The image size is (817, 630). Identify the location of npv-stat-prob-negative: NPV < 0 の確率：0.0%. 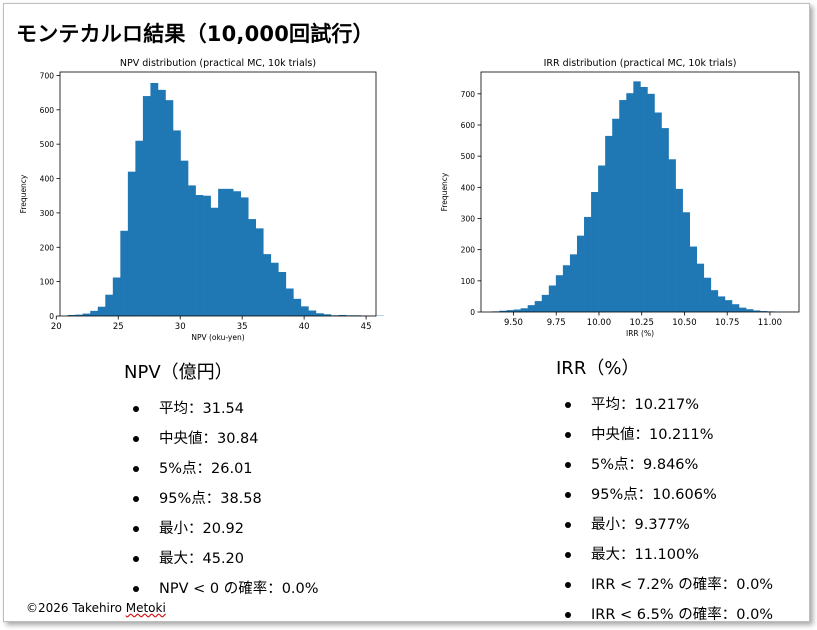
(221, 589).